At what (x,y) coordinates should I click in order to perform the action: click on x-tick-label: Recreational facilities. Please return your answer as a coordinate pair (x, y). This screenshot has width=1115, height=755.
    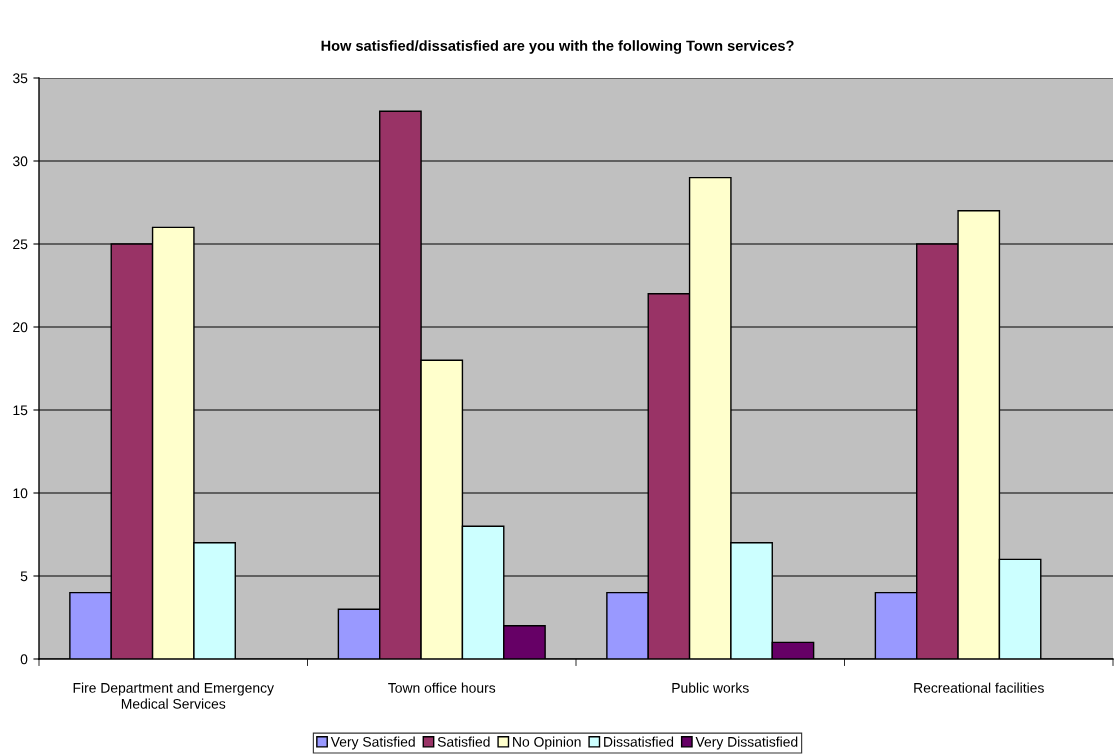
    Looking at the image, I should click on (979, 687).